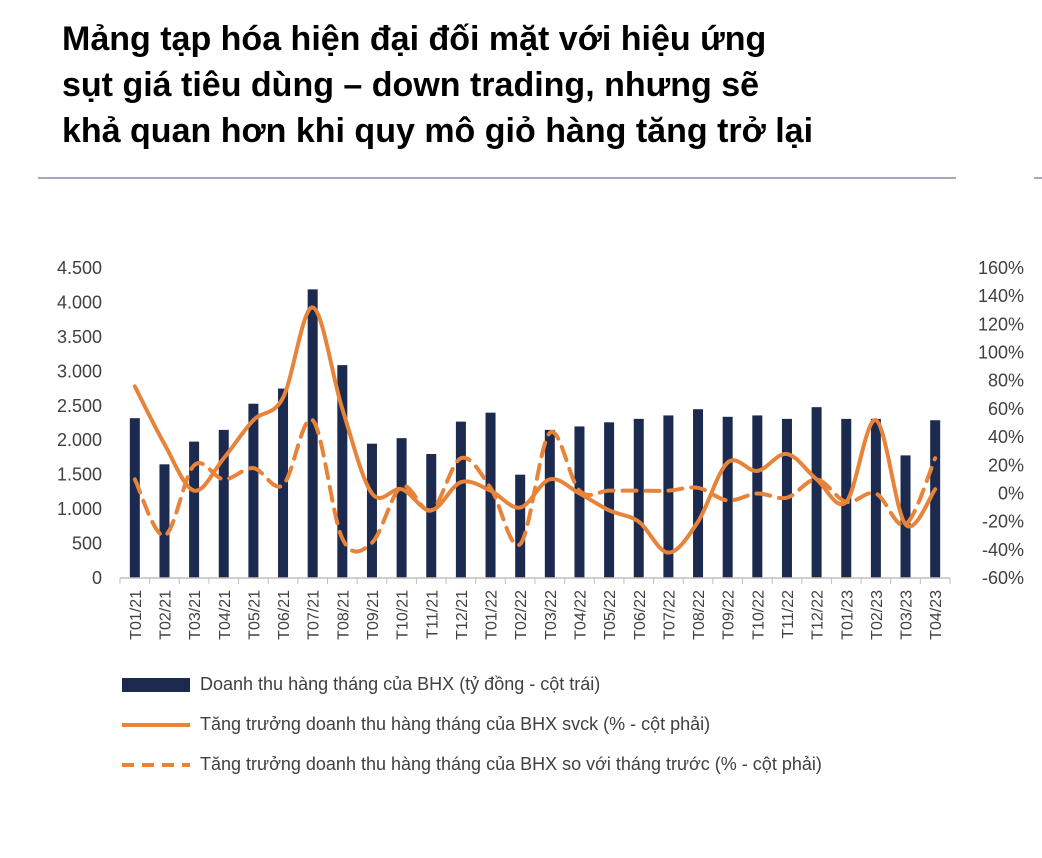  I want to click on right-tick-label: -60%, so click(1003, 578).